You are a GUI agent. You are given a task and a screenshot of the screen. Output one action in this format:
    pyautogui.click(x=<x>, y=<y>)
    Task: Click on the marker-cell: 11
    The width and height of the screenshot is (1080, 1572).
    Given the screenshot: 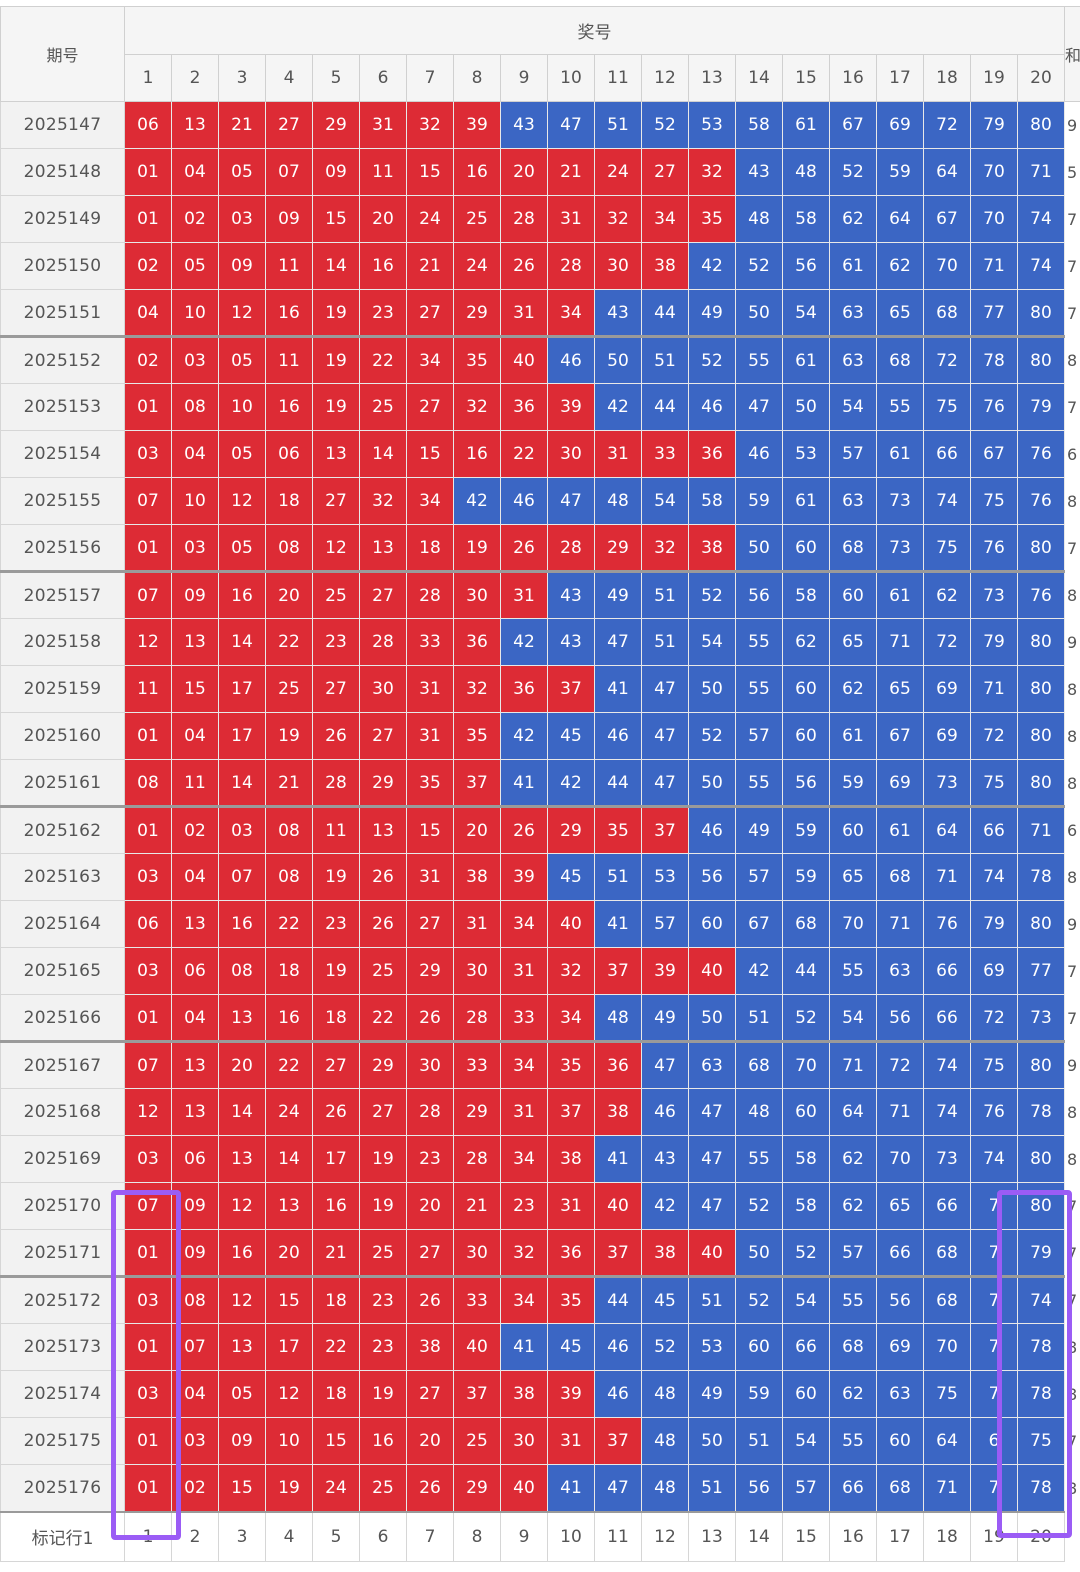 What is the action you would take?
    pyautogui.click(x=618, y=1536)
    